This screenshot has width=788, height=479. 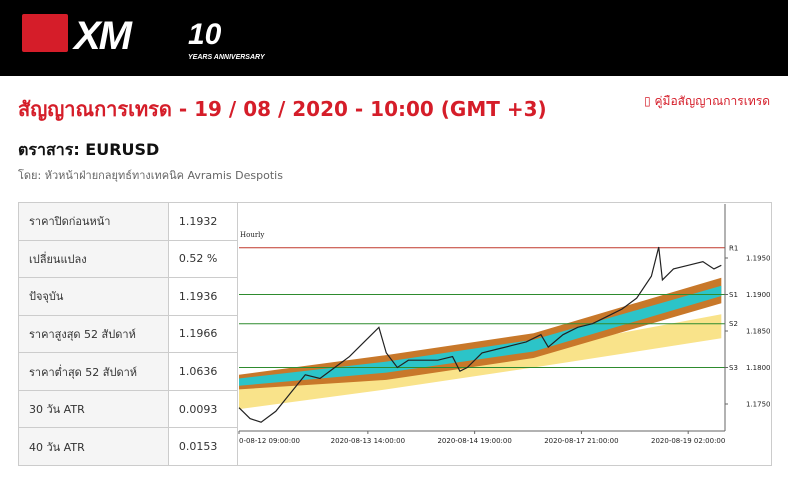 I want to click on table-row: เปลี่ยนแปลง 0.52 %, so click(x=128, y=259).